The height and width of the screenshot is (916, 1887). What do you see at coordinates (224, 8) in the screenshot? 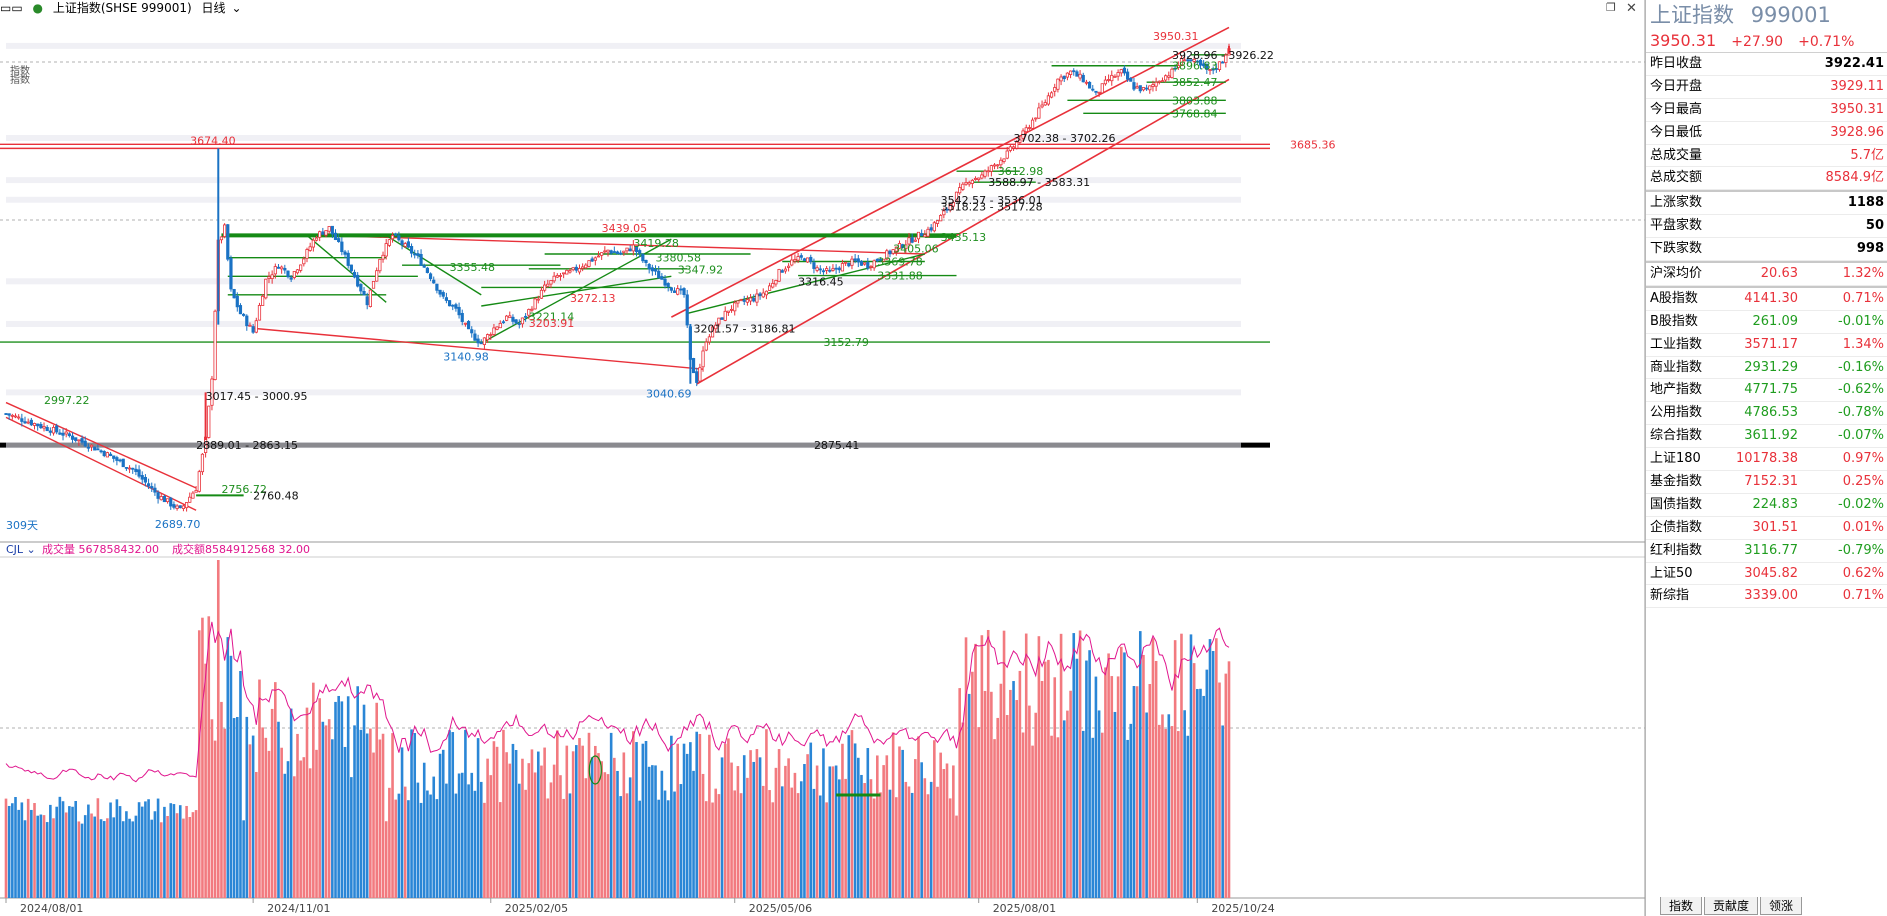
I see `period-dropdown: 日线 ⌄` at bounding box center [224, 8].